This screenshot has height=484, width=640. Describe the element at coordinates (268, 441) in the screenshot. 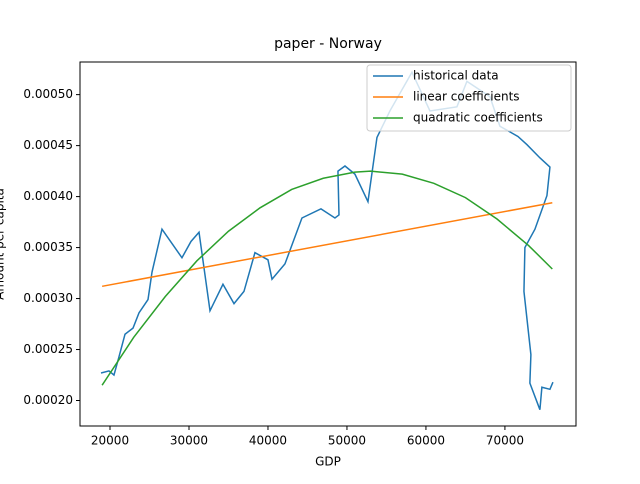

I see `x-tick-label: 40000` at that location.